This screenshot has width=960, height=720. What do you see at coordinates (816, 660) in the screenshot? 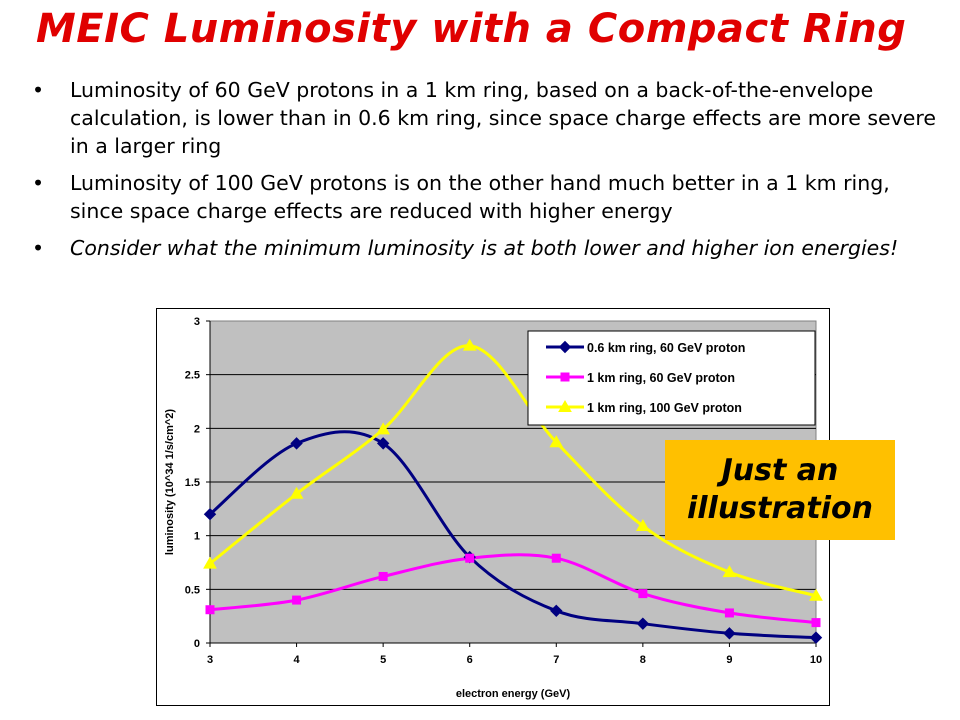
I see `x-tick-label: 10` at bounding box center [816, 660].